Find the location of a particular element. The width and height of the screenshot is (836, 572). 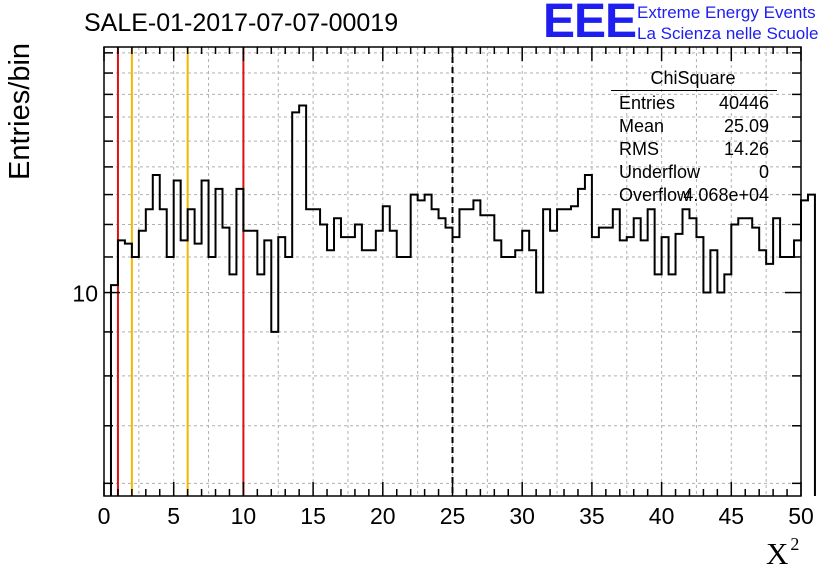

stats-value: 40446 is located at coordinates (743, 103).